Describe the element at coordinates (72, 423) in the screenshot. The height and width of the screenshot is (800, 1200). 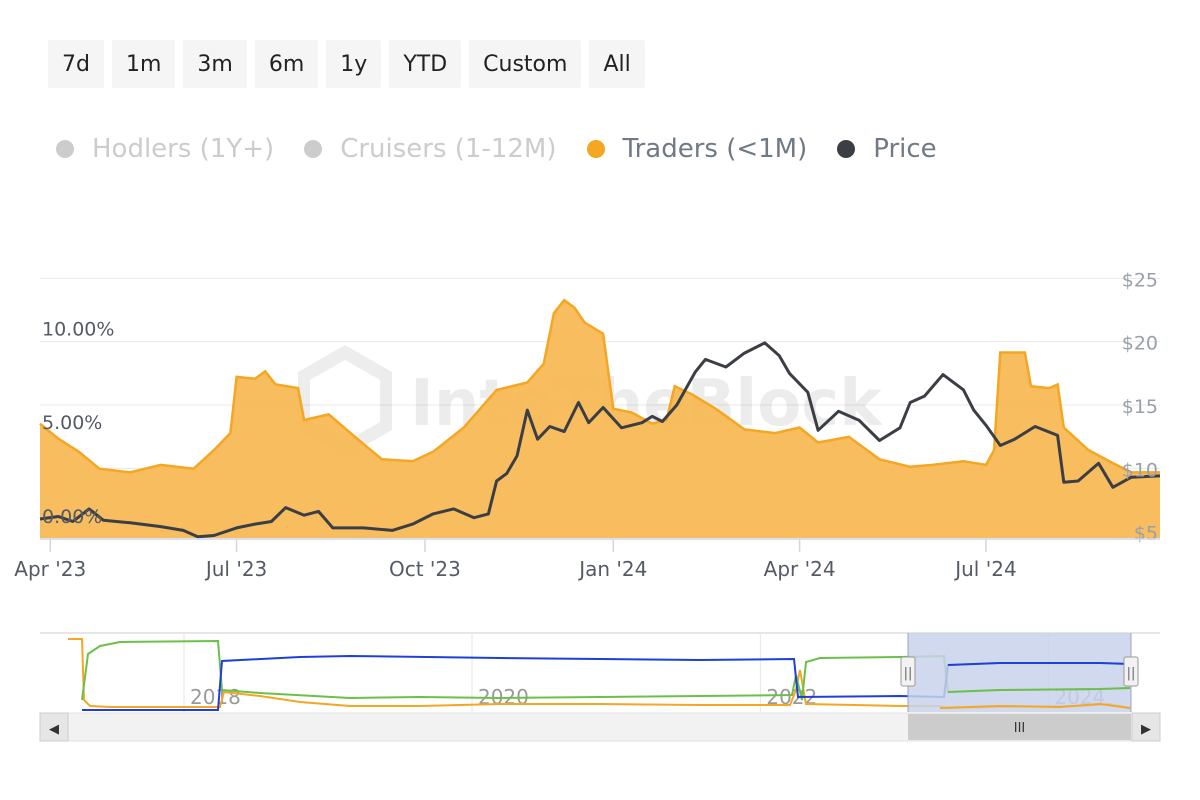
I see `y-left-tick-label: 5.00%` at that location.